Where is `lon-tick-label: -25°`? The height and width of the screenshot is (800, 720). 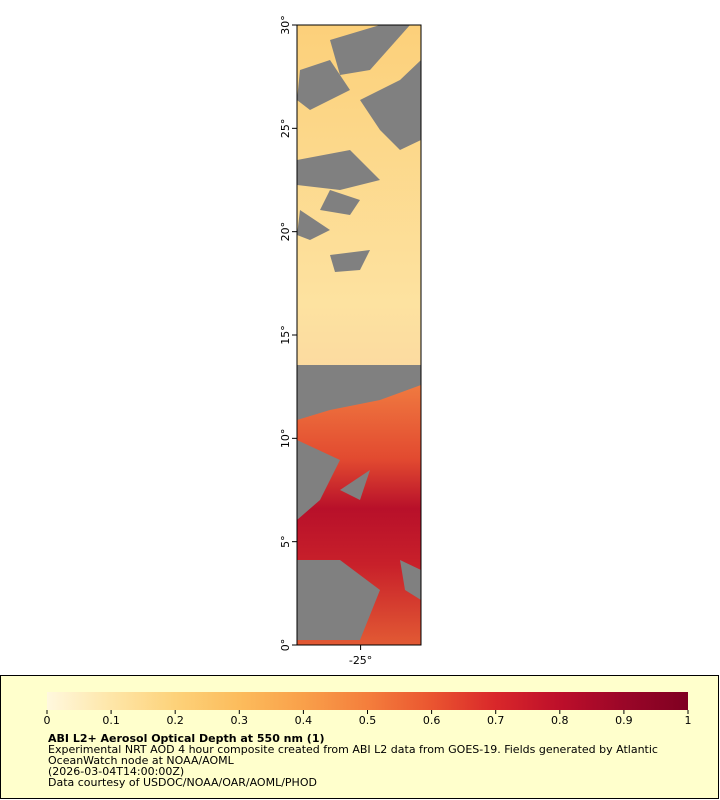 lon-tick-label: -25° is located at coordinates (360, 660).